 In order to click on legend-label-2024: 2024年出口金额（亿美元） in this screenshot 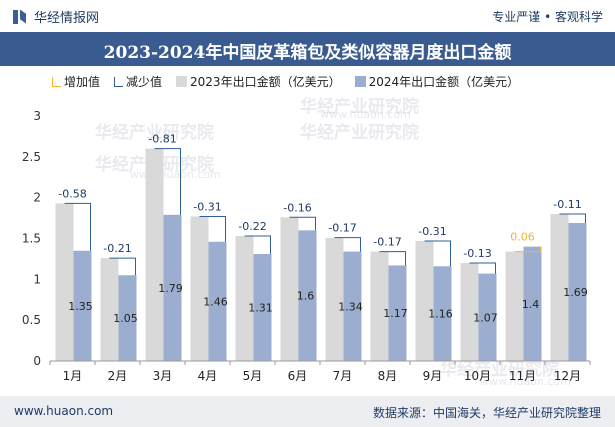, I will do `click(444, 82)`.